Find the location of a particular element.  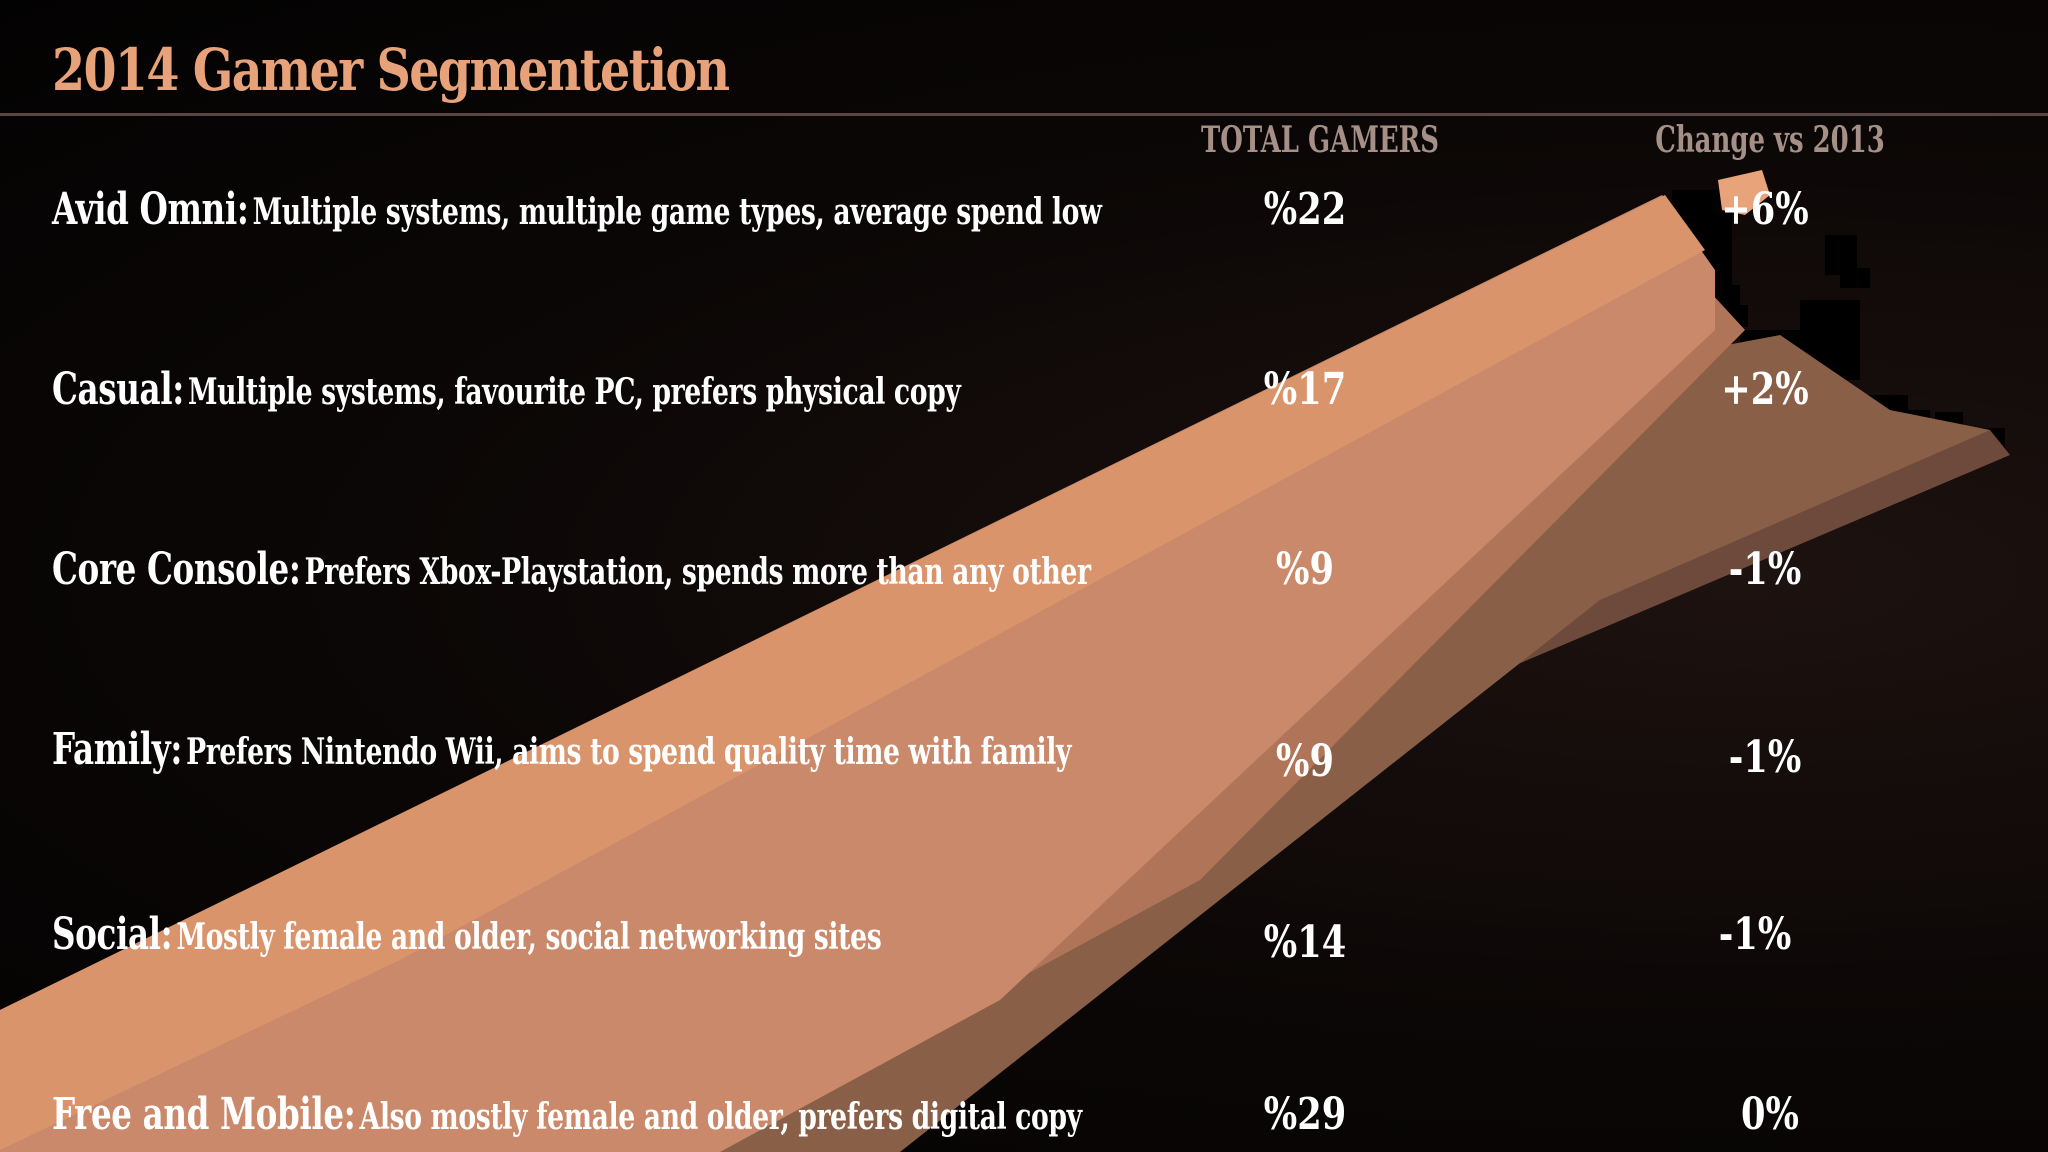

segment-name: Free and Mobile: is located at coordinates (204, 1114).